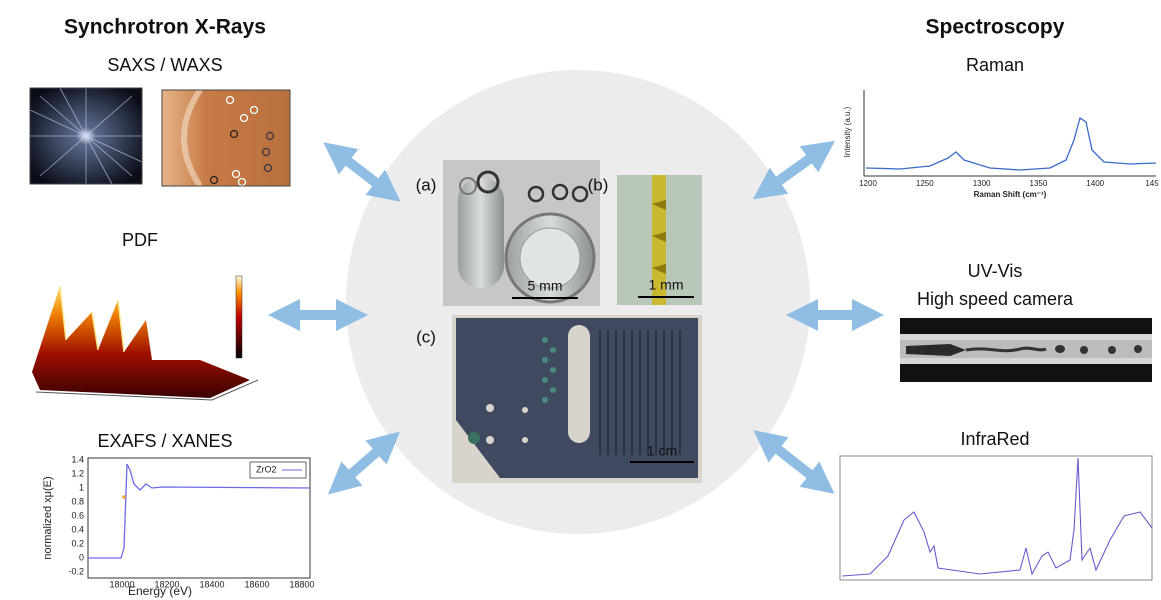 Image resolution: width=1161 pixels, height=600 pixels. I want to click on pdf-image, so click(145, 338).